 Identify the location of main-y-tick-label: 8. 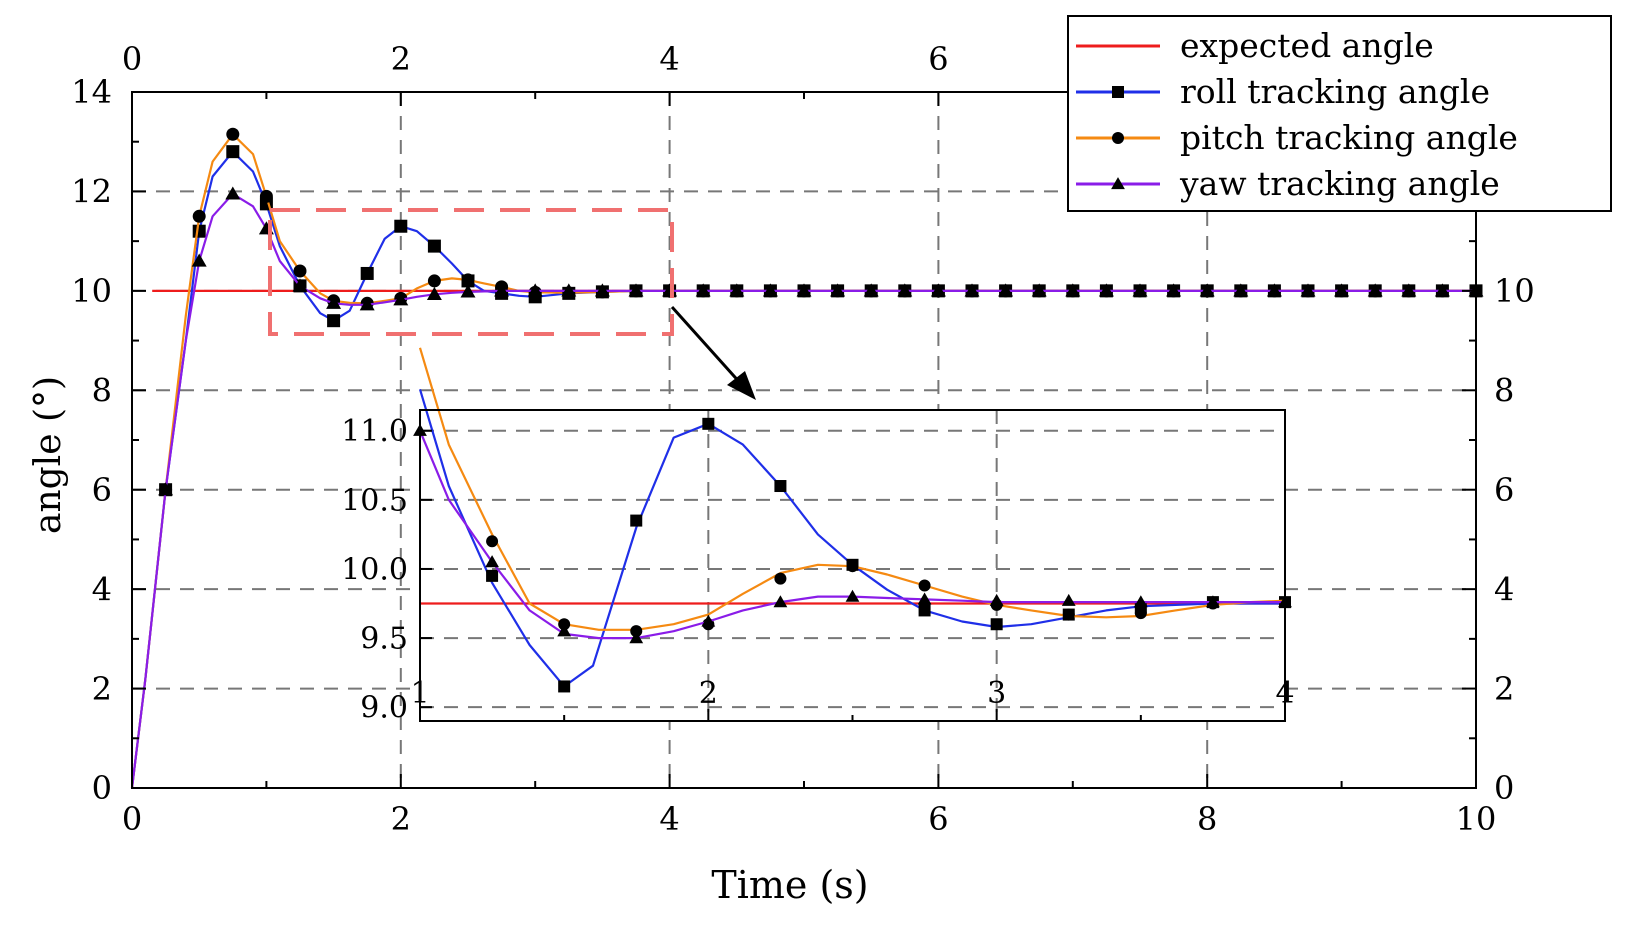
(102, 390).